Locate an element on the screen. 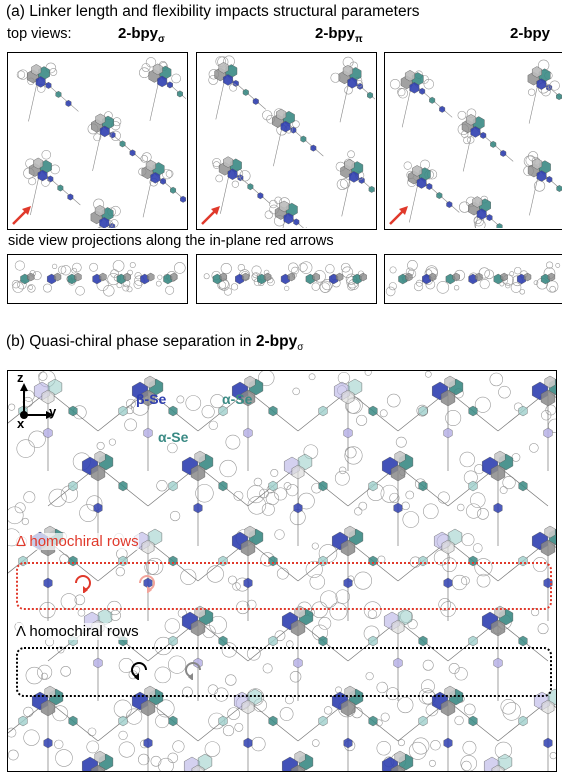 The height and width of the screenshot is (775, 562). rotation-lambda-icon is located at coordinates (139, 671).